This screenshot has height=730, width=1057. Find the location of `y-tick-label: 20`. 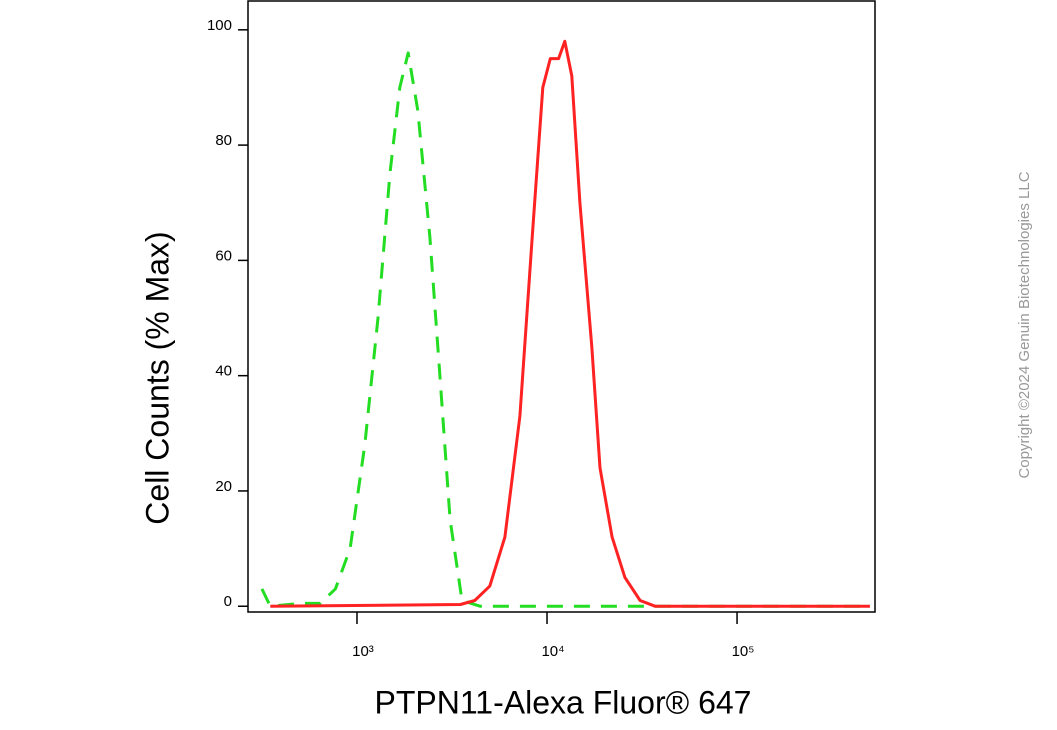

y-tick-label: 20 is located at coordinates (223, 486).